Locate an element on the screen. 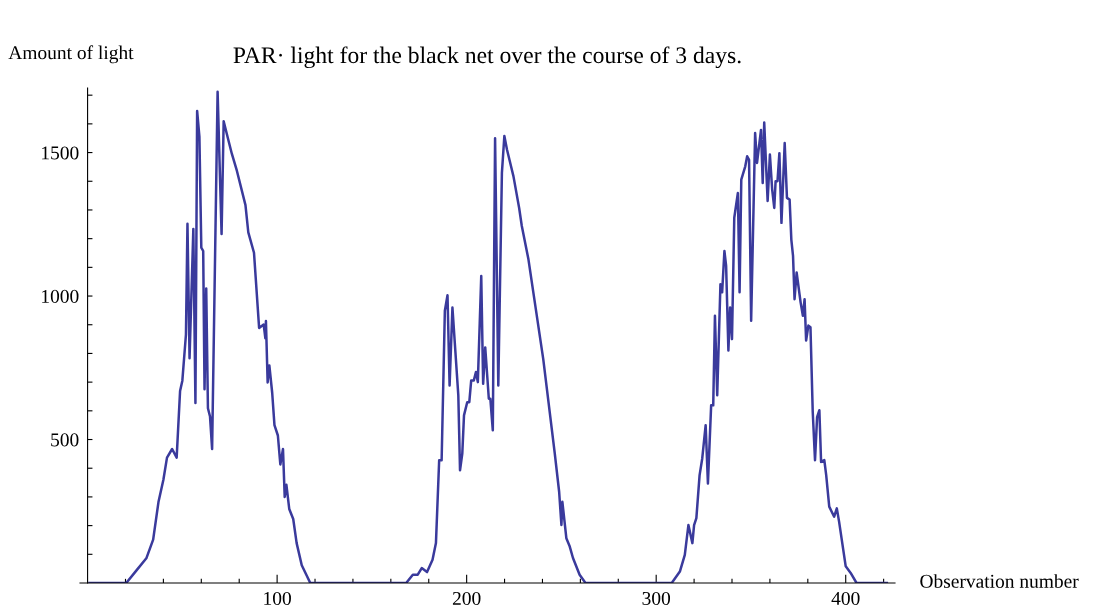  chart-title: PAR· light for the black net over the course of 3 days. is located at coordinates (487, 57).